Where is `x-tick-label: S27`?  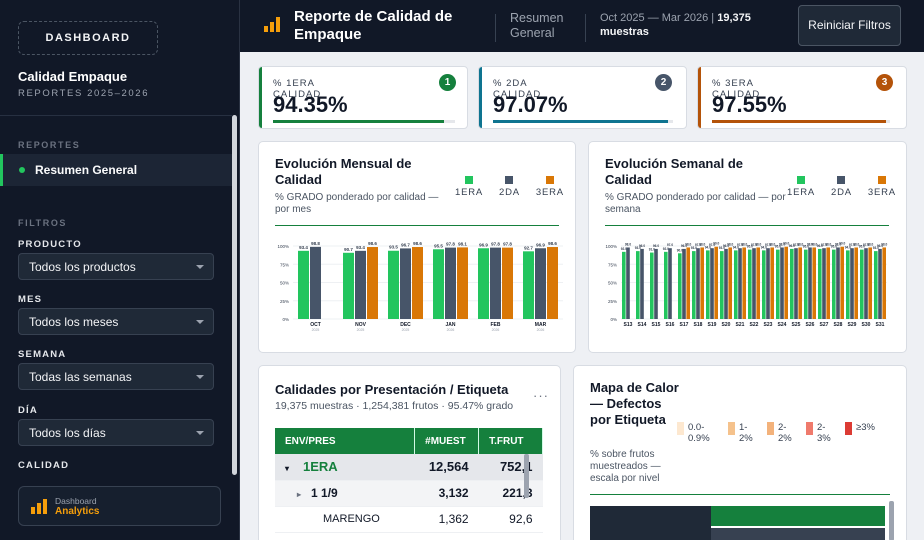 x-tick-label: S27 is located at coordinates (824, 325).